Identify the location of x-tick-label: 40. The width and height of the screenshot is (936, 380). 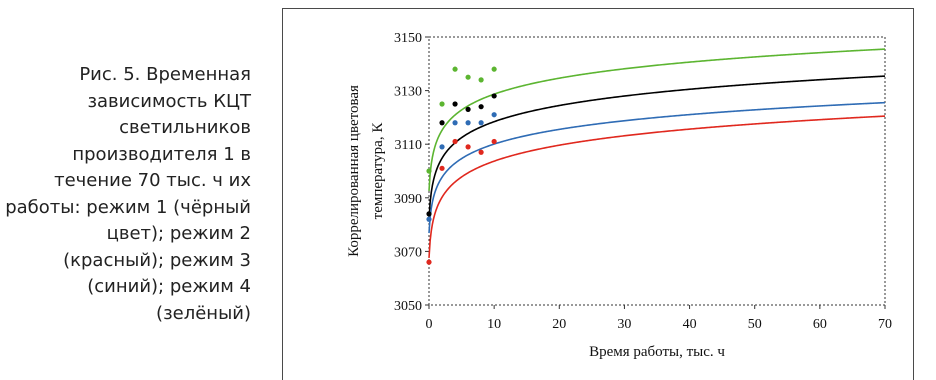
(690, 324).